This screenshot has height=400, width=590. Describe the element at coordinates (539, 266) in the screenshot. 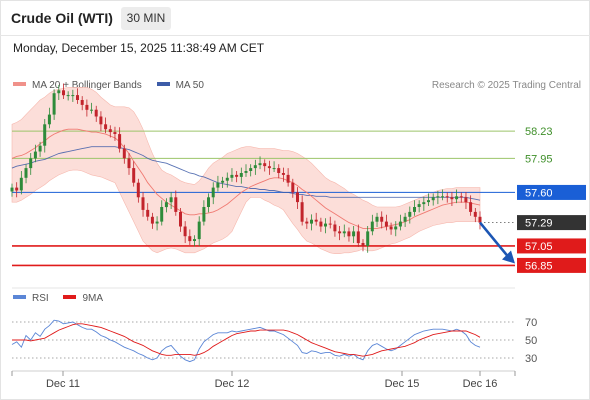

I see `support-label: 56.85` at that location.